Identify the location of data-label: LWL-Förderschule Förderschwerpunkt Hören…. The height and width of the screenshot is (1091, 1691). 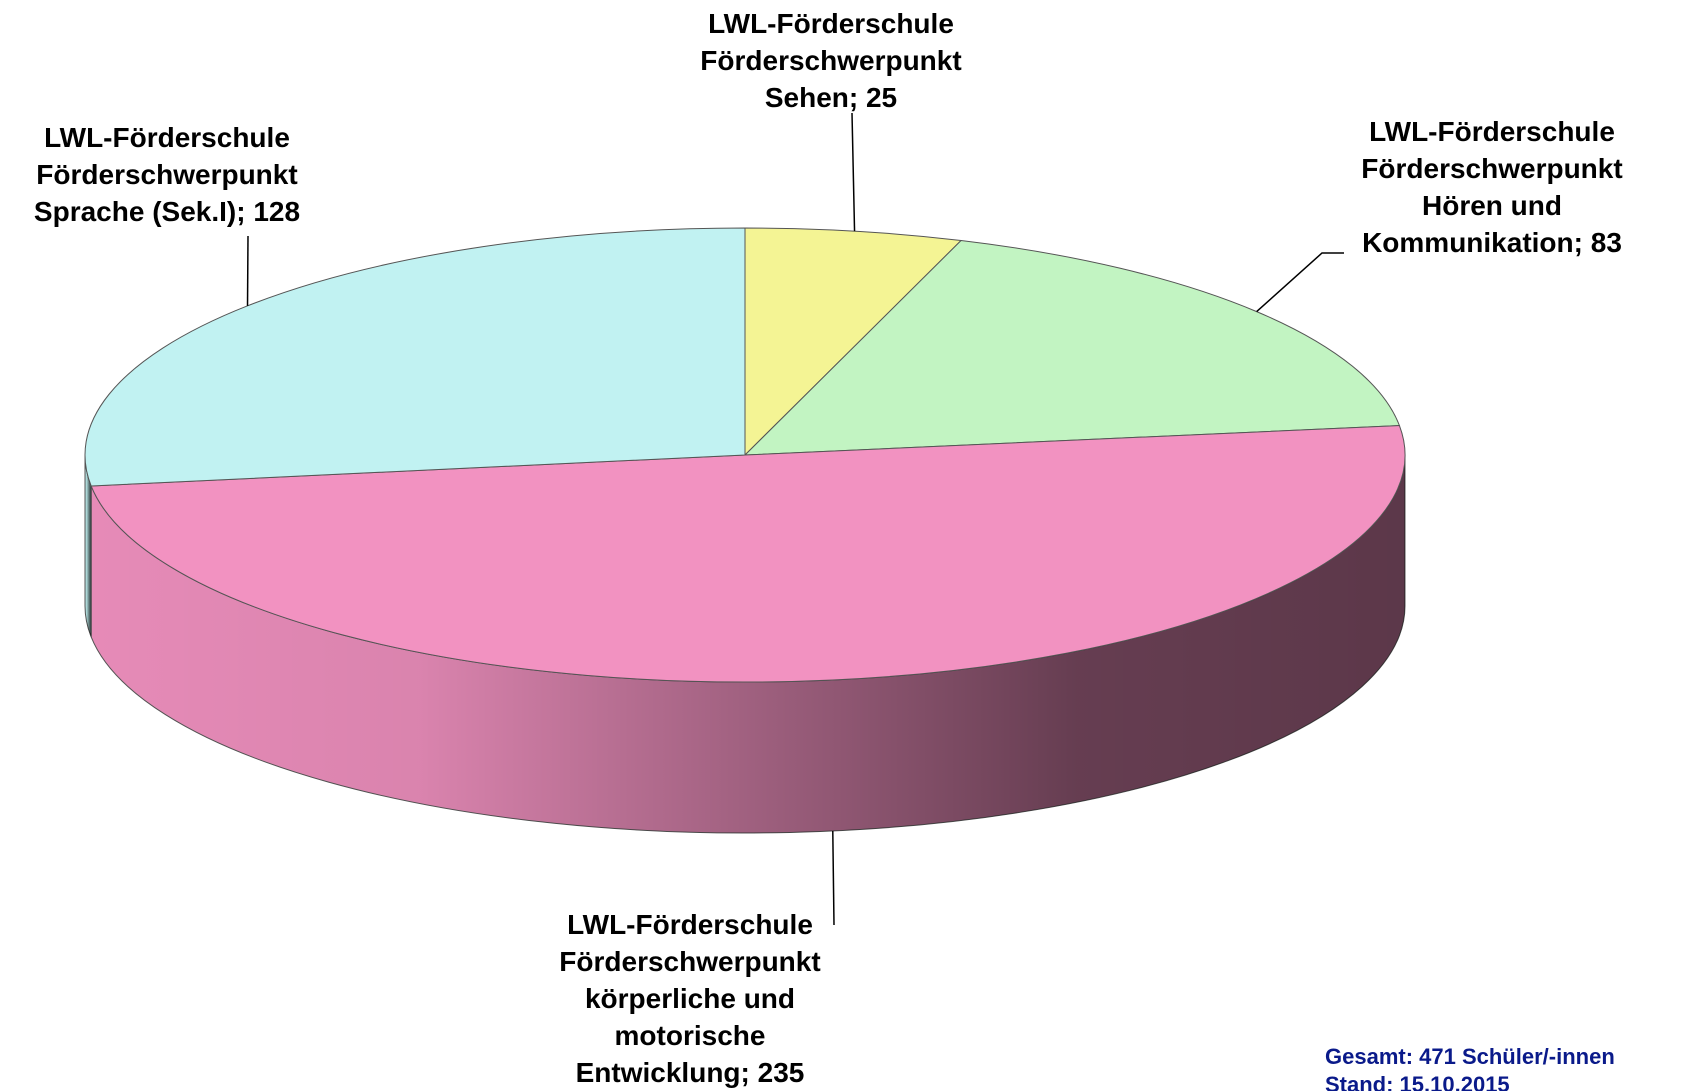
(1492, 187).